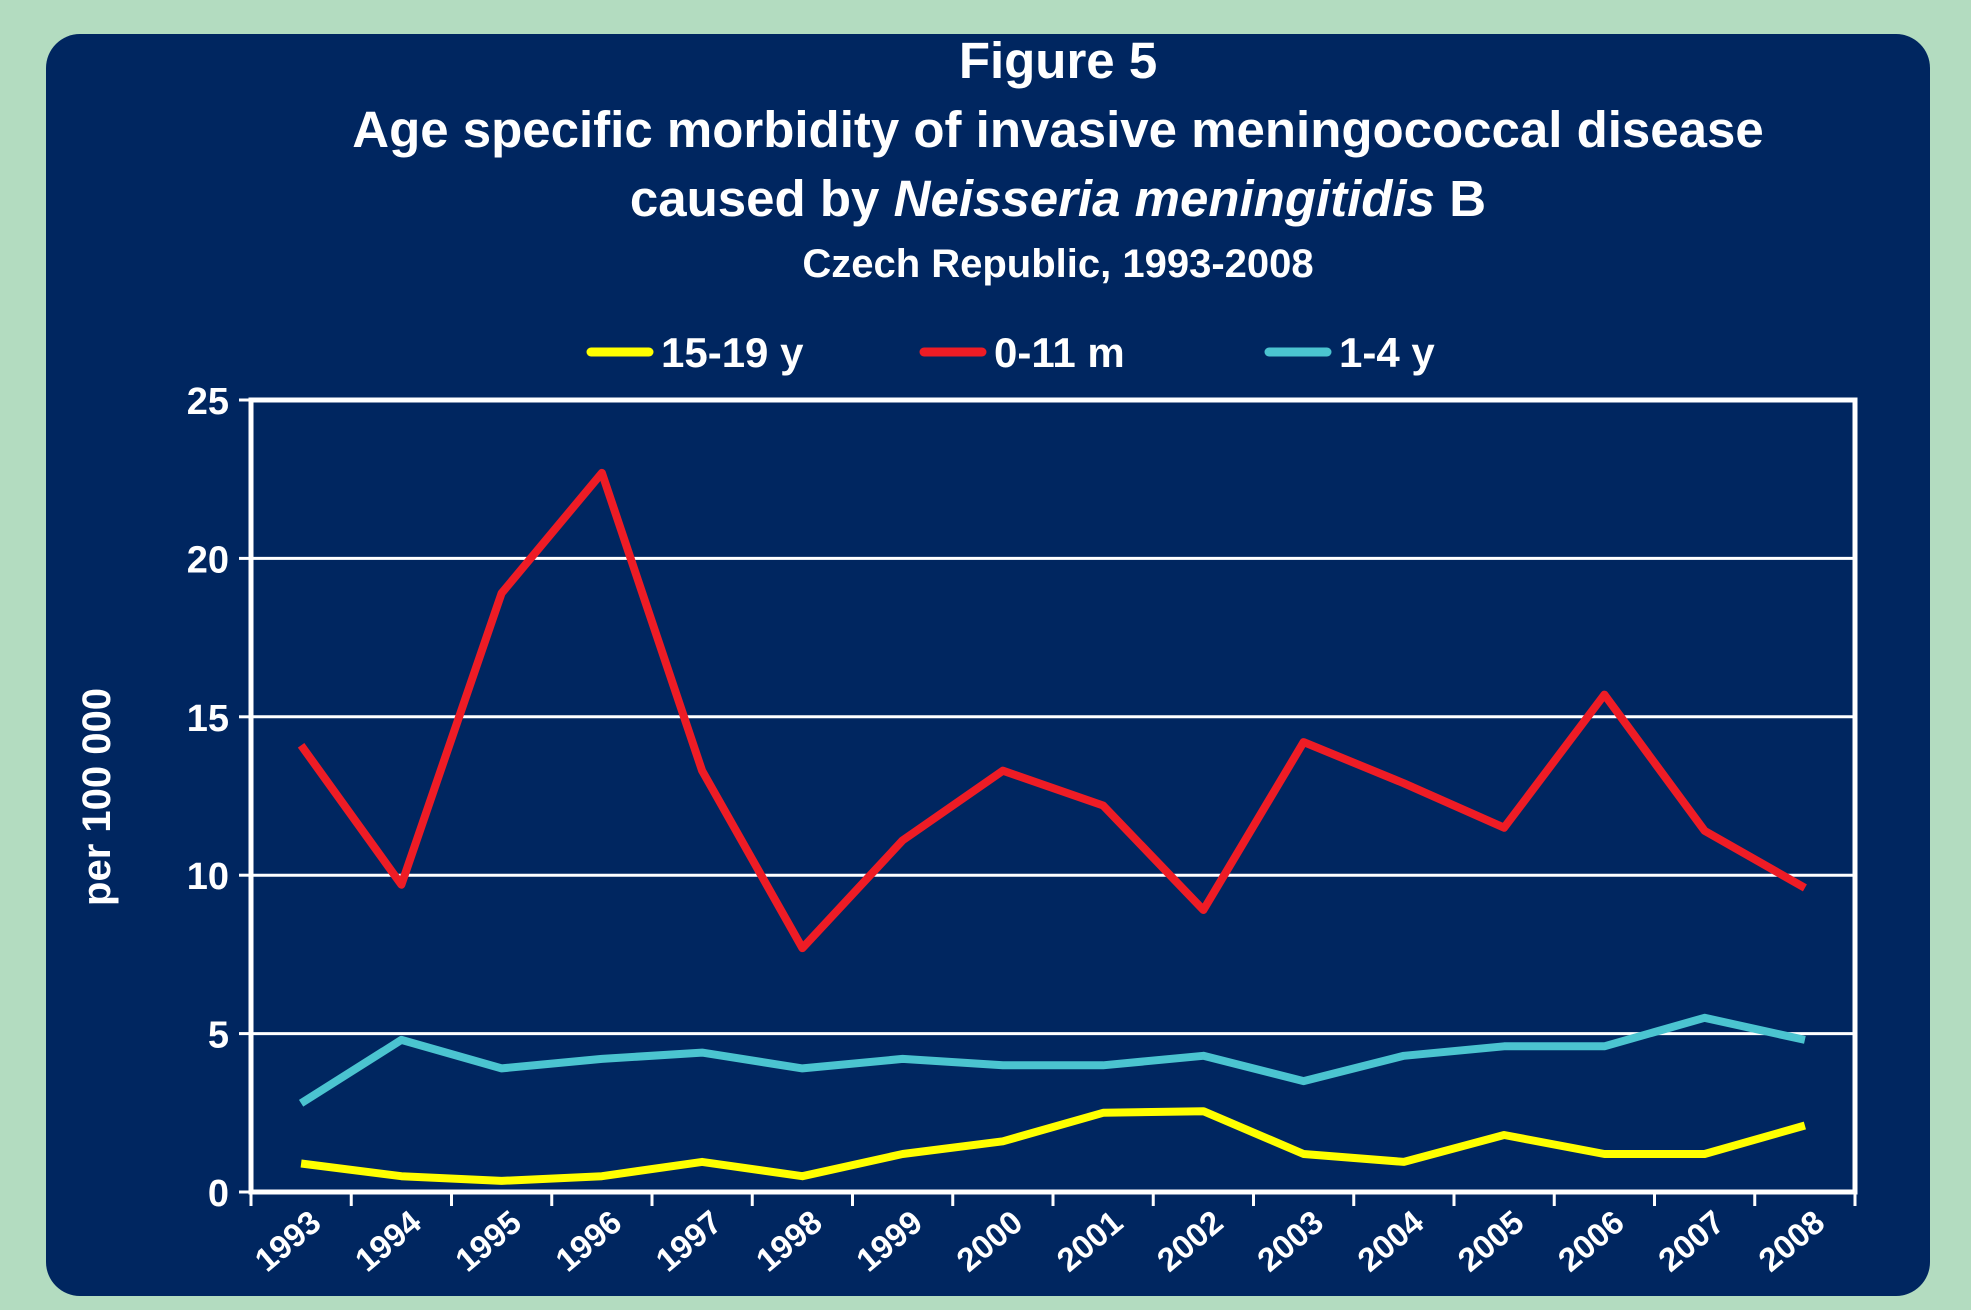 This screenshot has height=1310, width=1971. Describe the element at coordinates (1467, 198) in the screenshot. I see `title-part: B` at that location.